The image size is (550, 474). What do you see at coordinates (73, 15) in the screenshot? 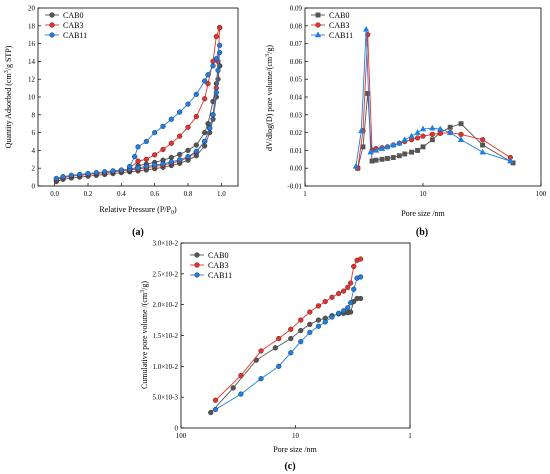
I see `panel-a-legend-label: CAB0` at bounding box center [73, 15].